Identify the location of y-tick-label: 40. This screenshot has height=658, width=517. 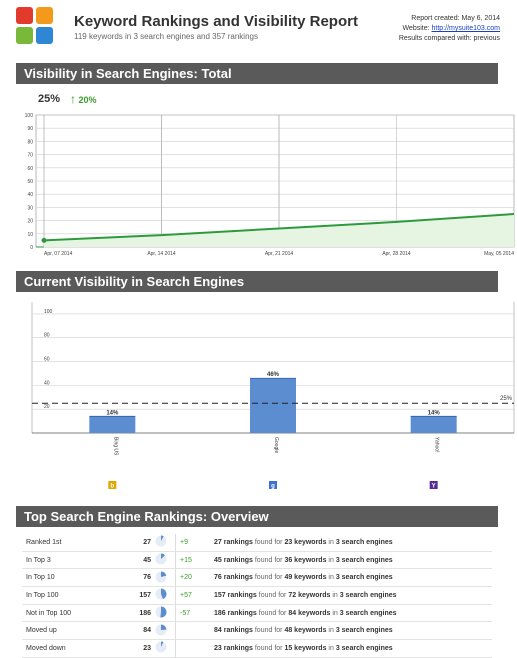
(47, 383).